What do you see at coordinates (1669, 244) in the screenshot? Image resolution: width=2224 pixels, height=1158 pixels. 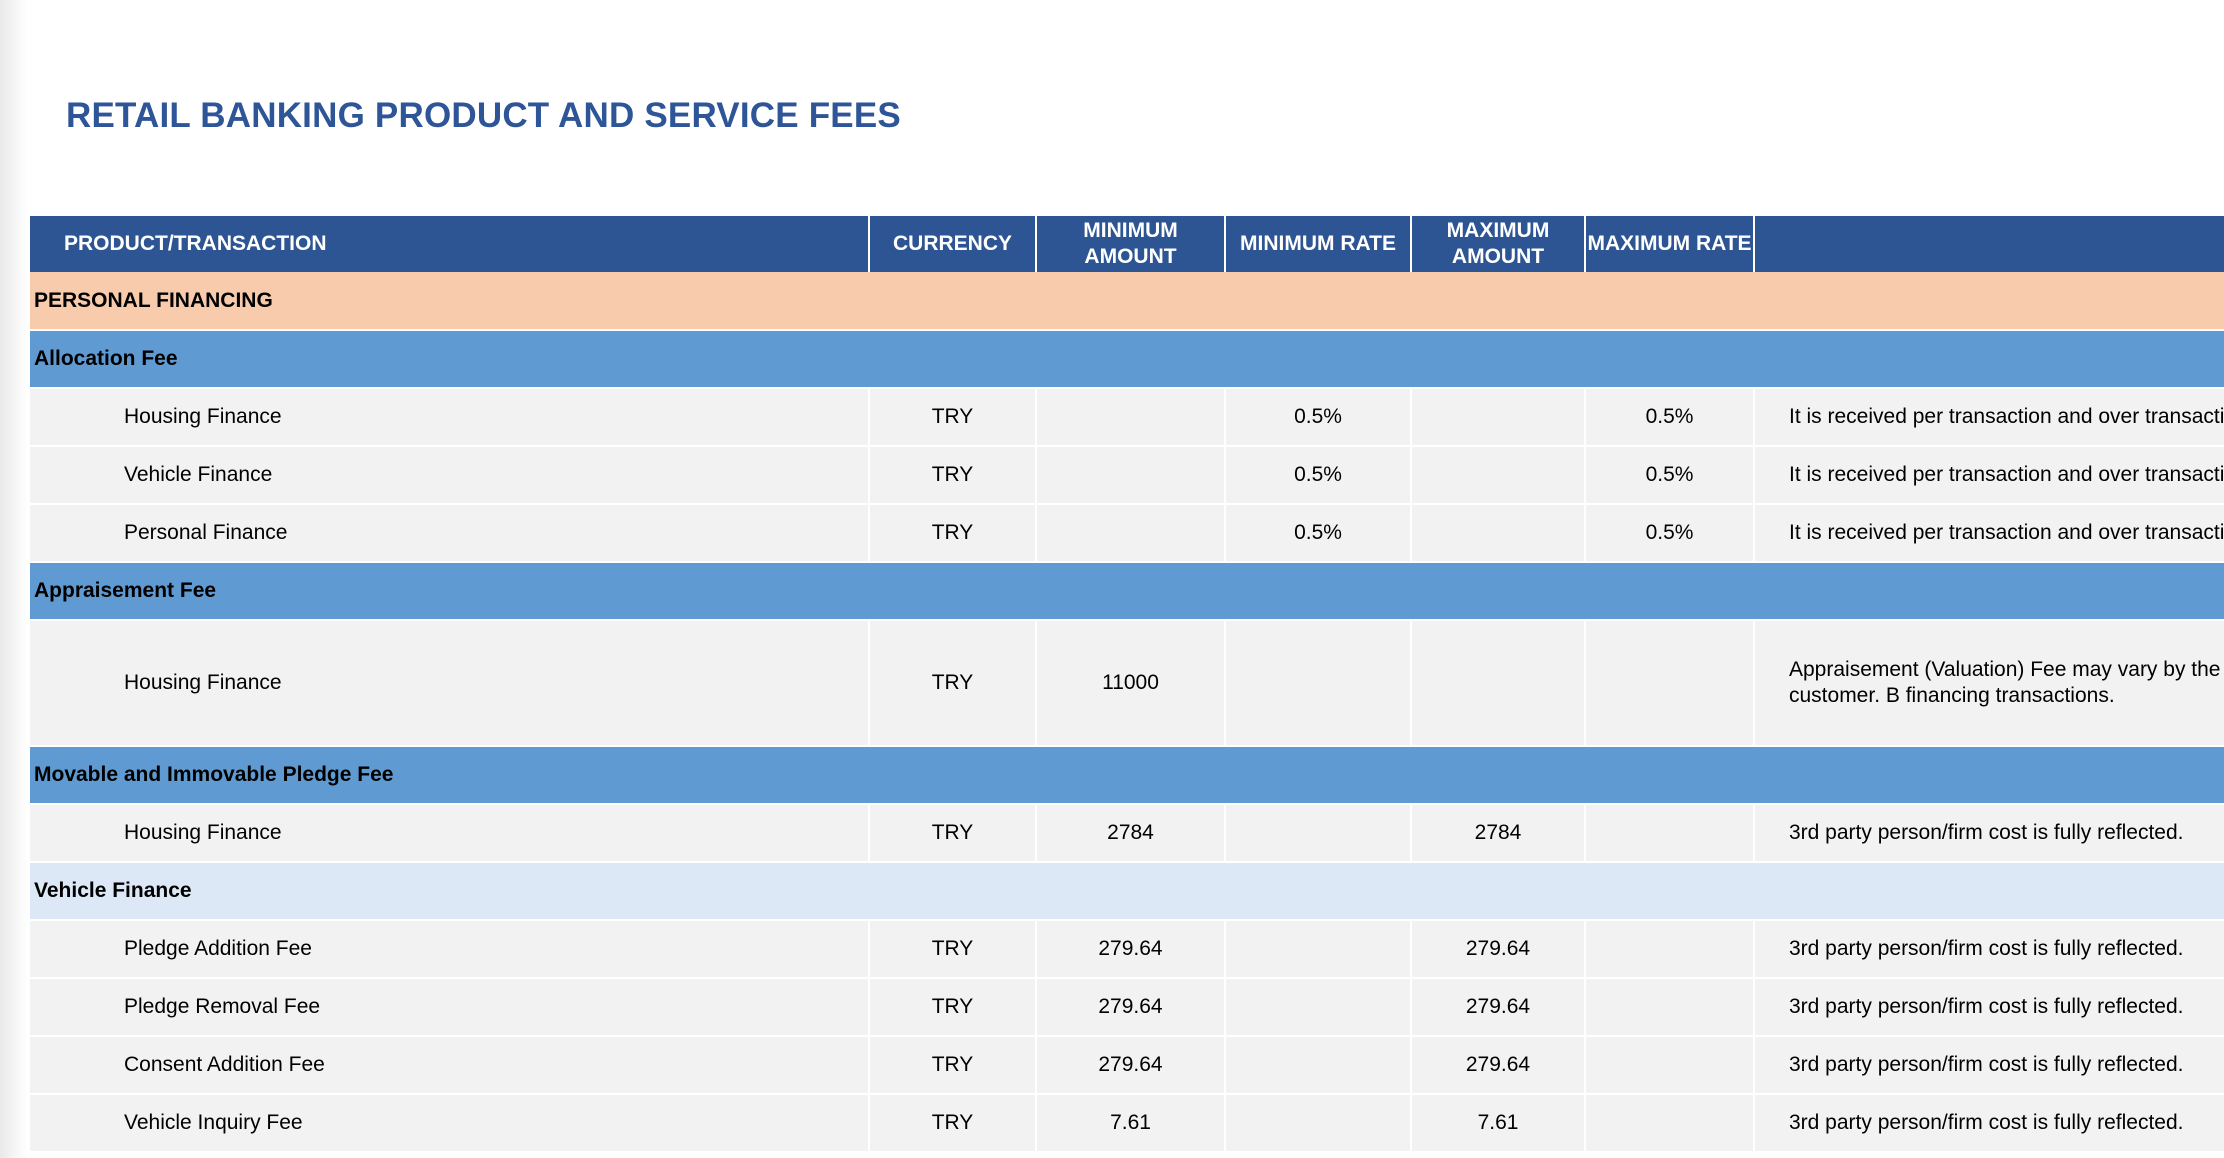 I see `header-max-rate: MAXIMUM RATE` at bounding box center [1669, 244].